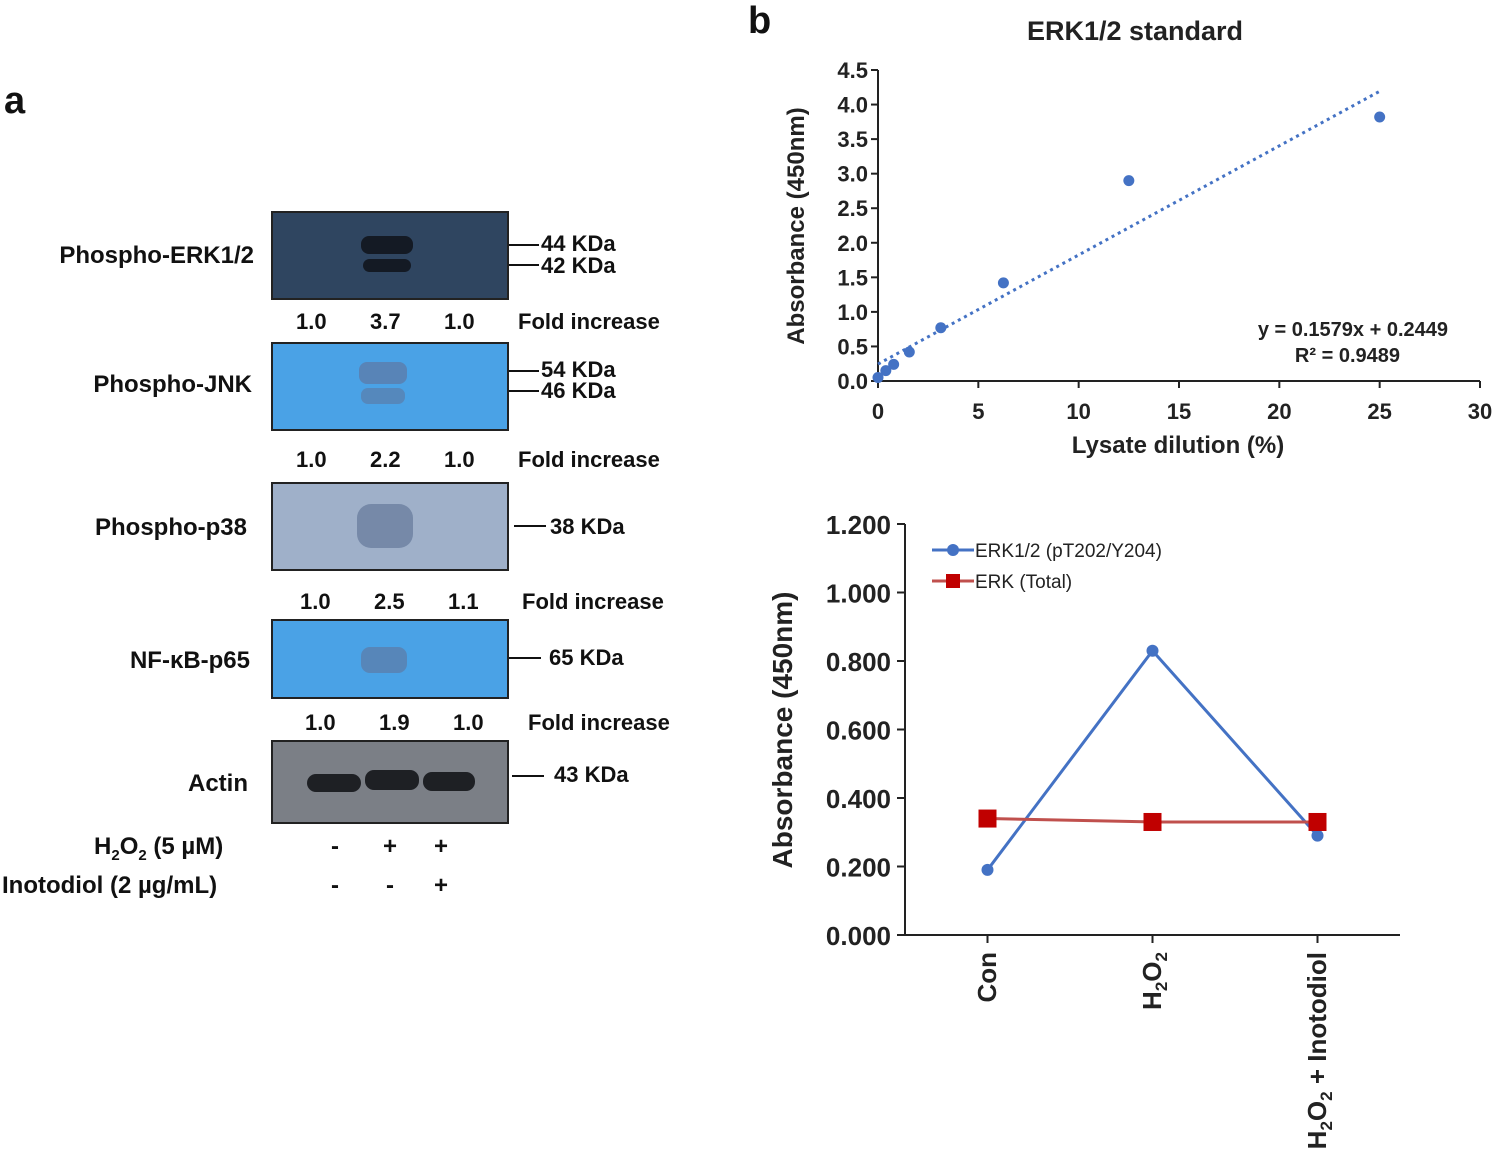 This screenshot has height=1174, width=1496. Describe the element at coordinates (1135, 31) in the screenshot. I see `chart-title: ERK1/2 standard` at that location.